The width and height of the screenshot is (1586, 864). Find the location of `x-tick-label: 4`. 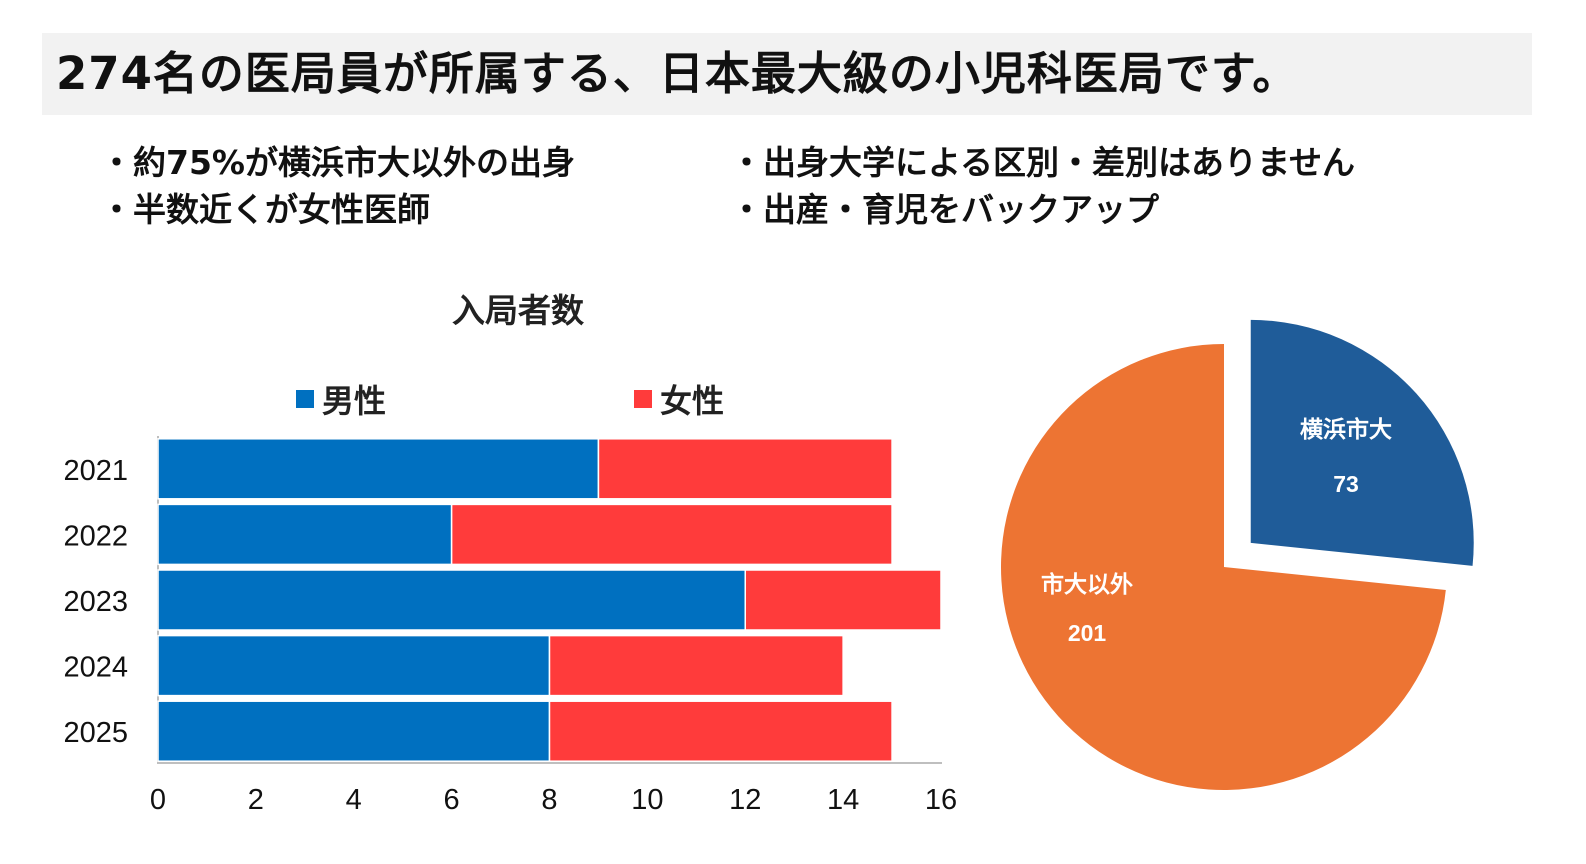

x-tick-label: 4 is located at coordinates (354, 800).